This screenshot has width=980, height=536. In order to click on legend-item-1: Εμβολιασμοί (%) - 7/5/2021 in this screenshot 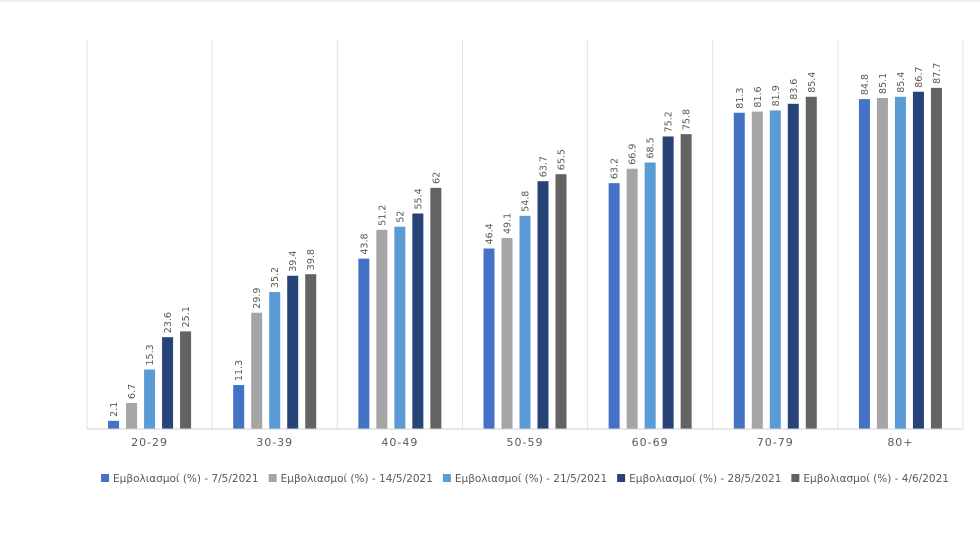, I will do `click(180, 479)`.